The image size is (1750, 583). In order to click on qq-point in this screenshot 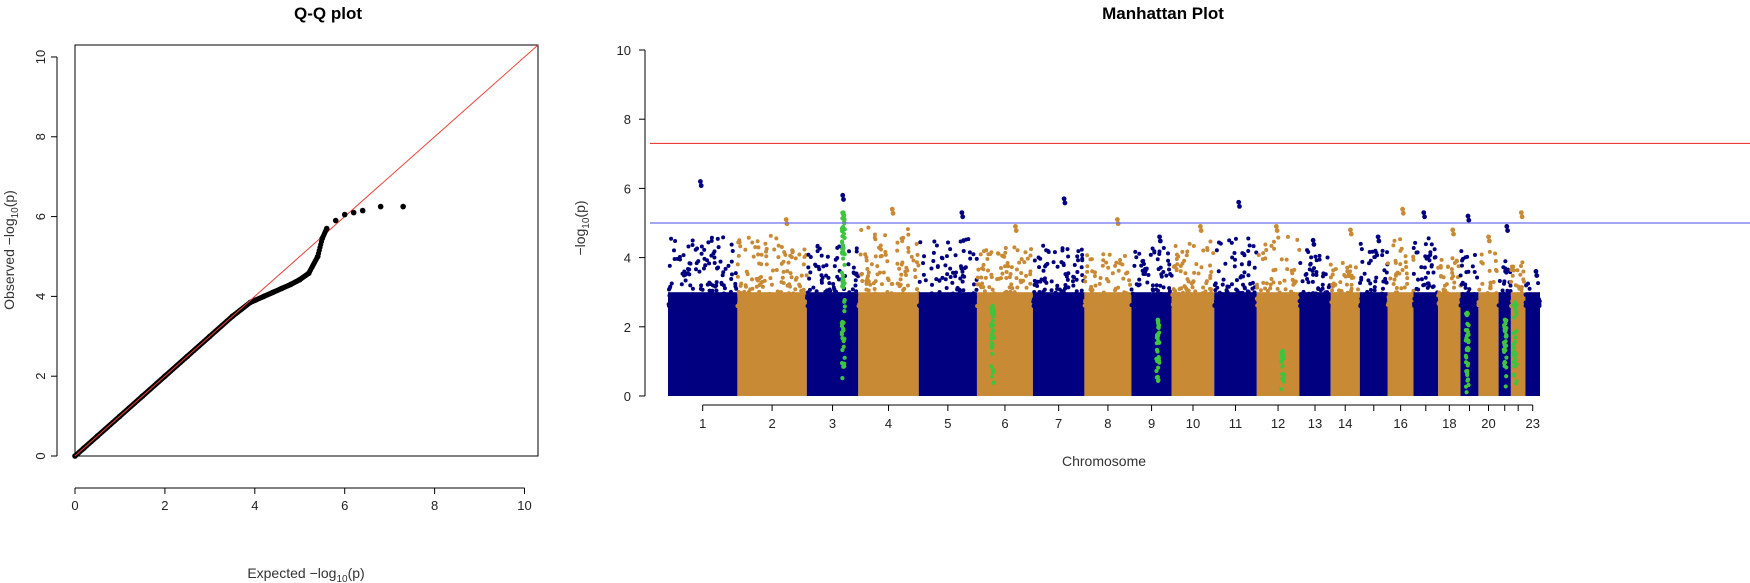, I will do `click(290, 284)`.